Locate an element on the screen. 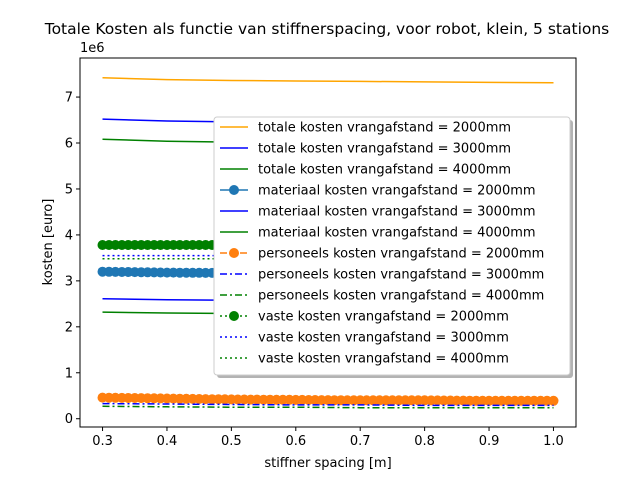 The width and height of the screenshot is (640, 480). y-axis: 0 1 2 3 4 5 6 7 is located at coordinates (72, 259).